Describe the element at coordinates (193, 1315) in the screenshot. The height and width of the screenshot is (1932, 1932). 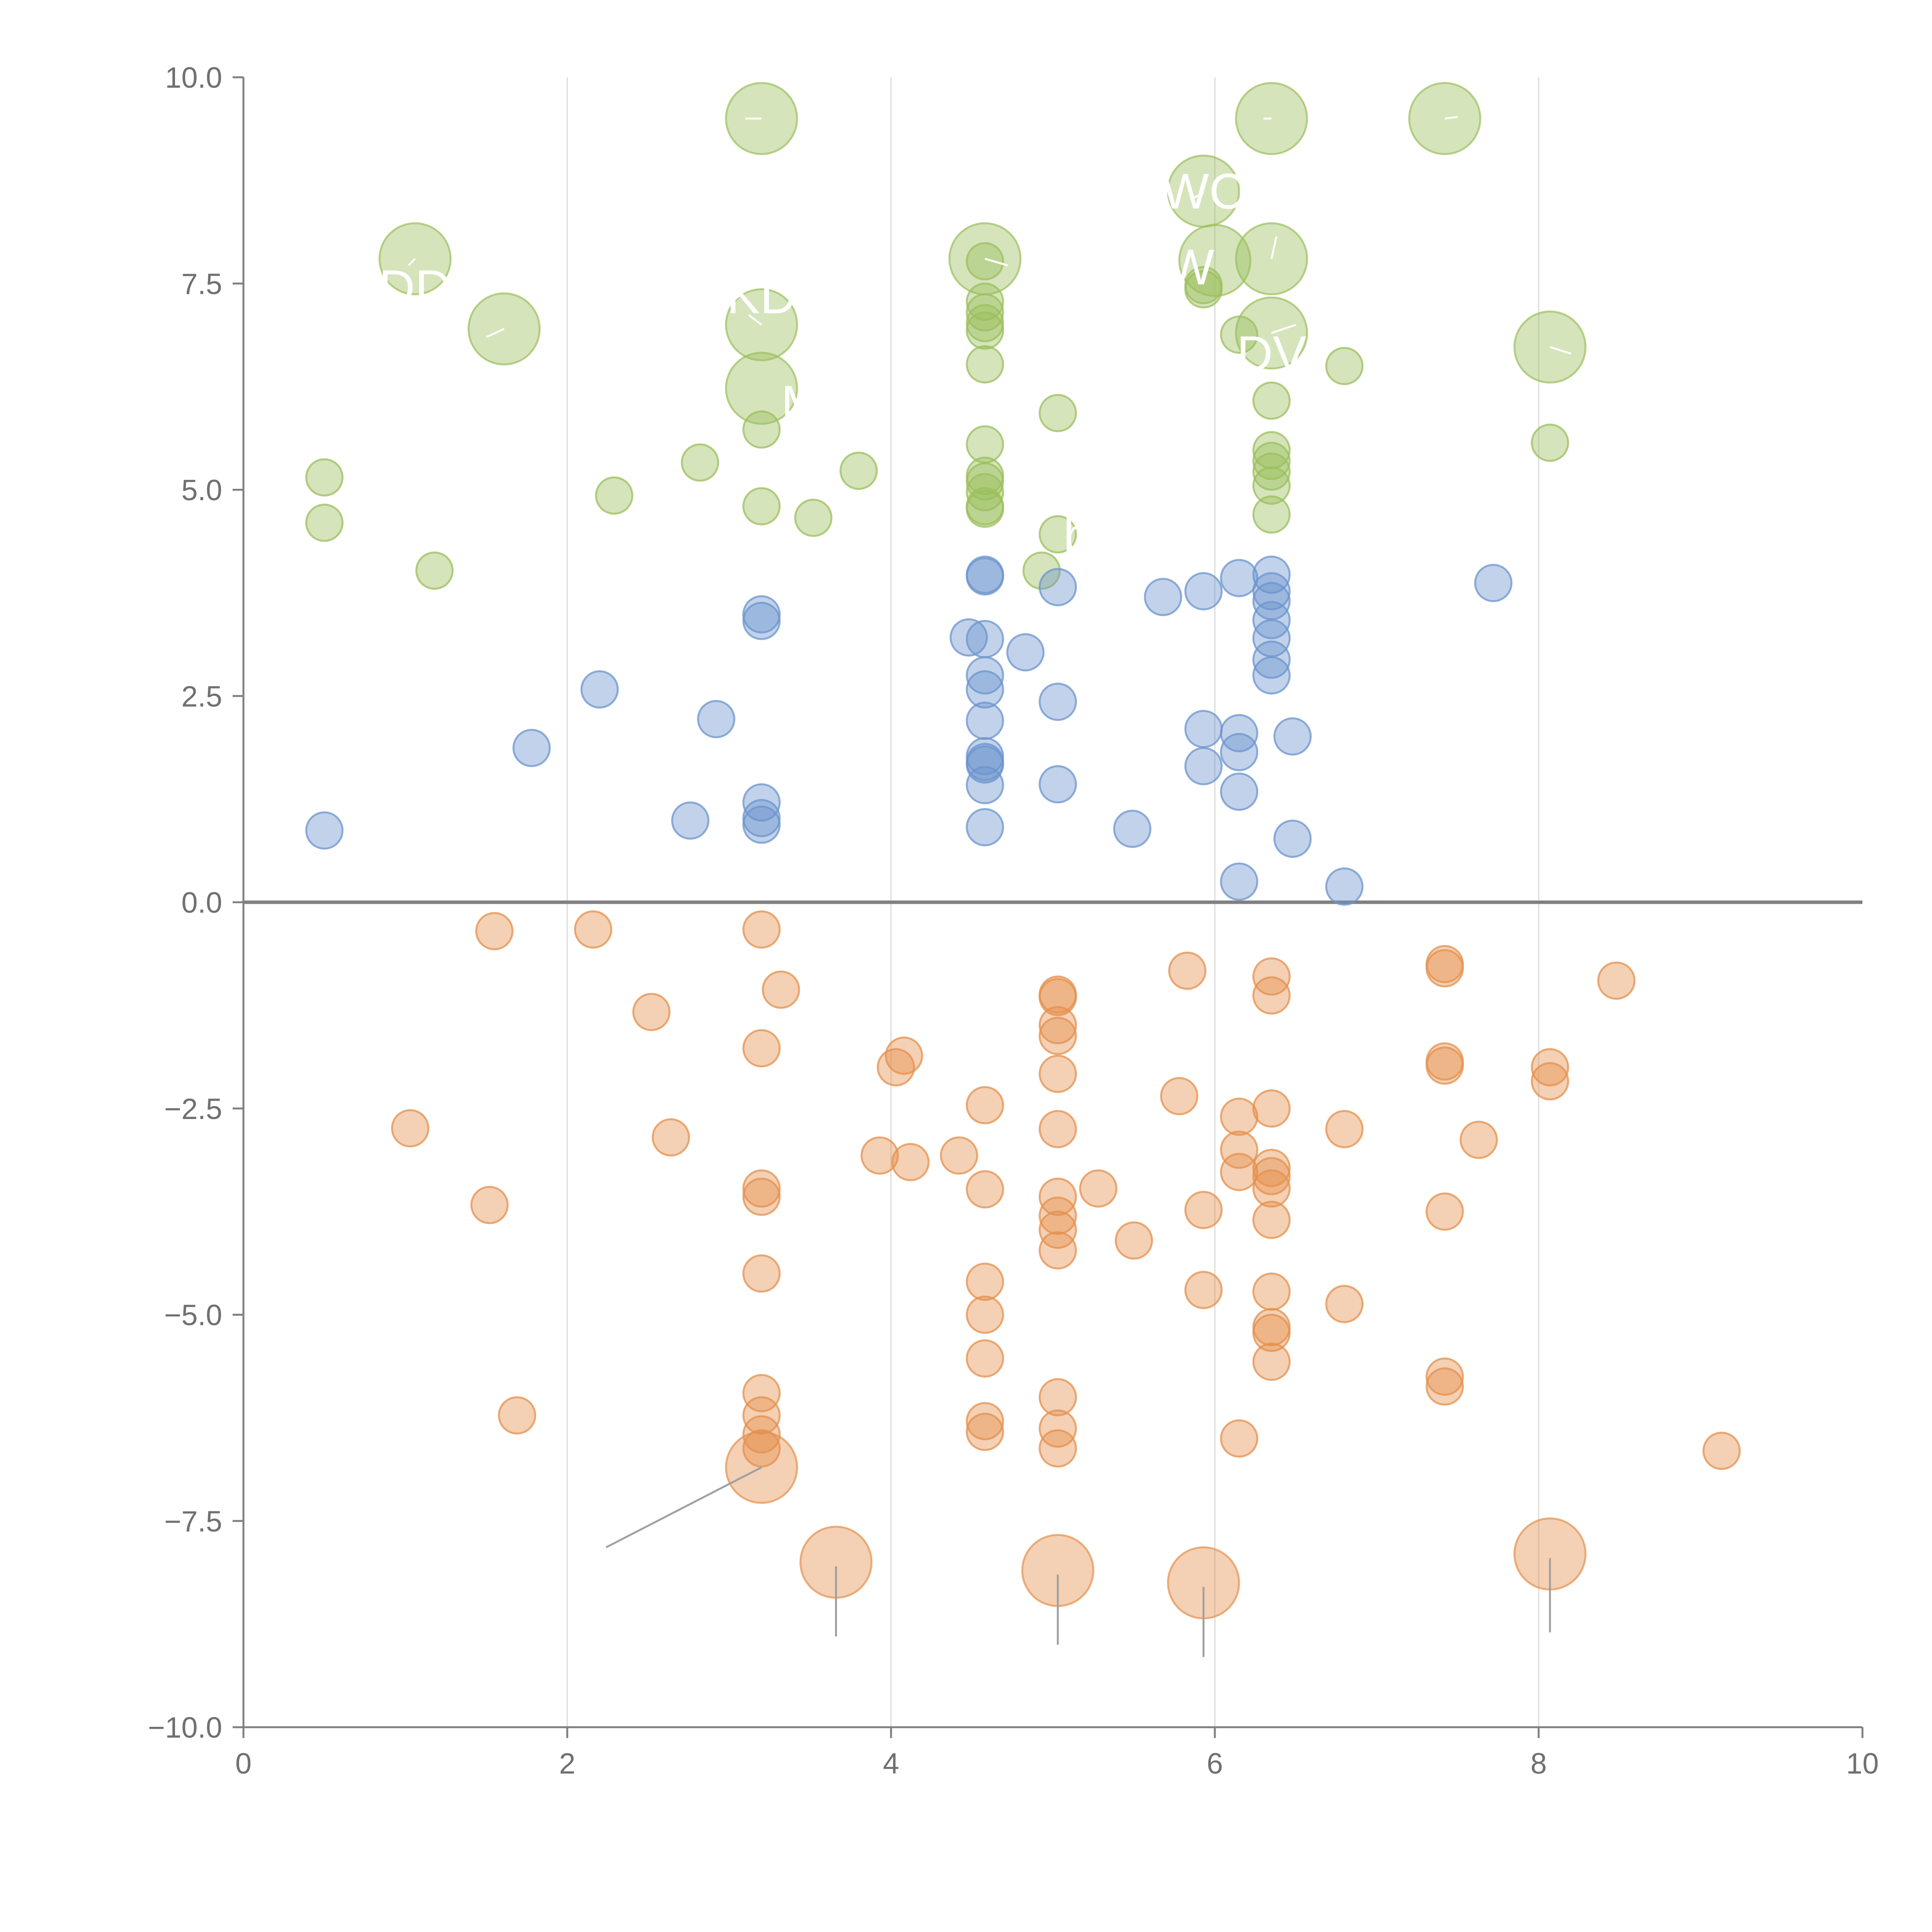
I see `y-tick-label: −5.0` at that location.